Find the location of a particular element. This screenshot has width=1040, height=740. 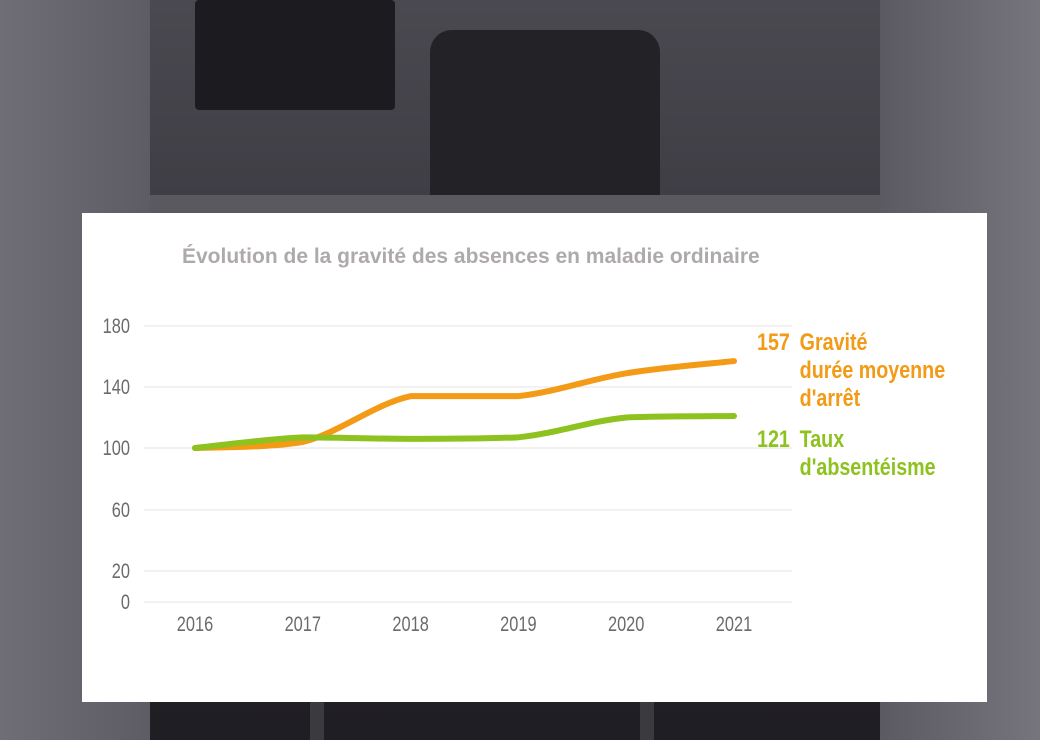

x-tick-label: 2019 is located at coordinates (518, 623).